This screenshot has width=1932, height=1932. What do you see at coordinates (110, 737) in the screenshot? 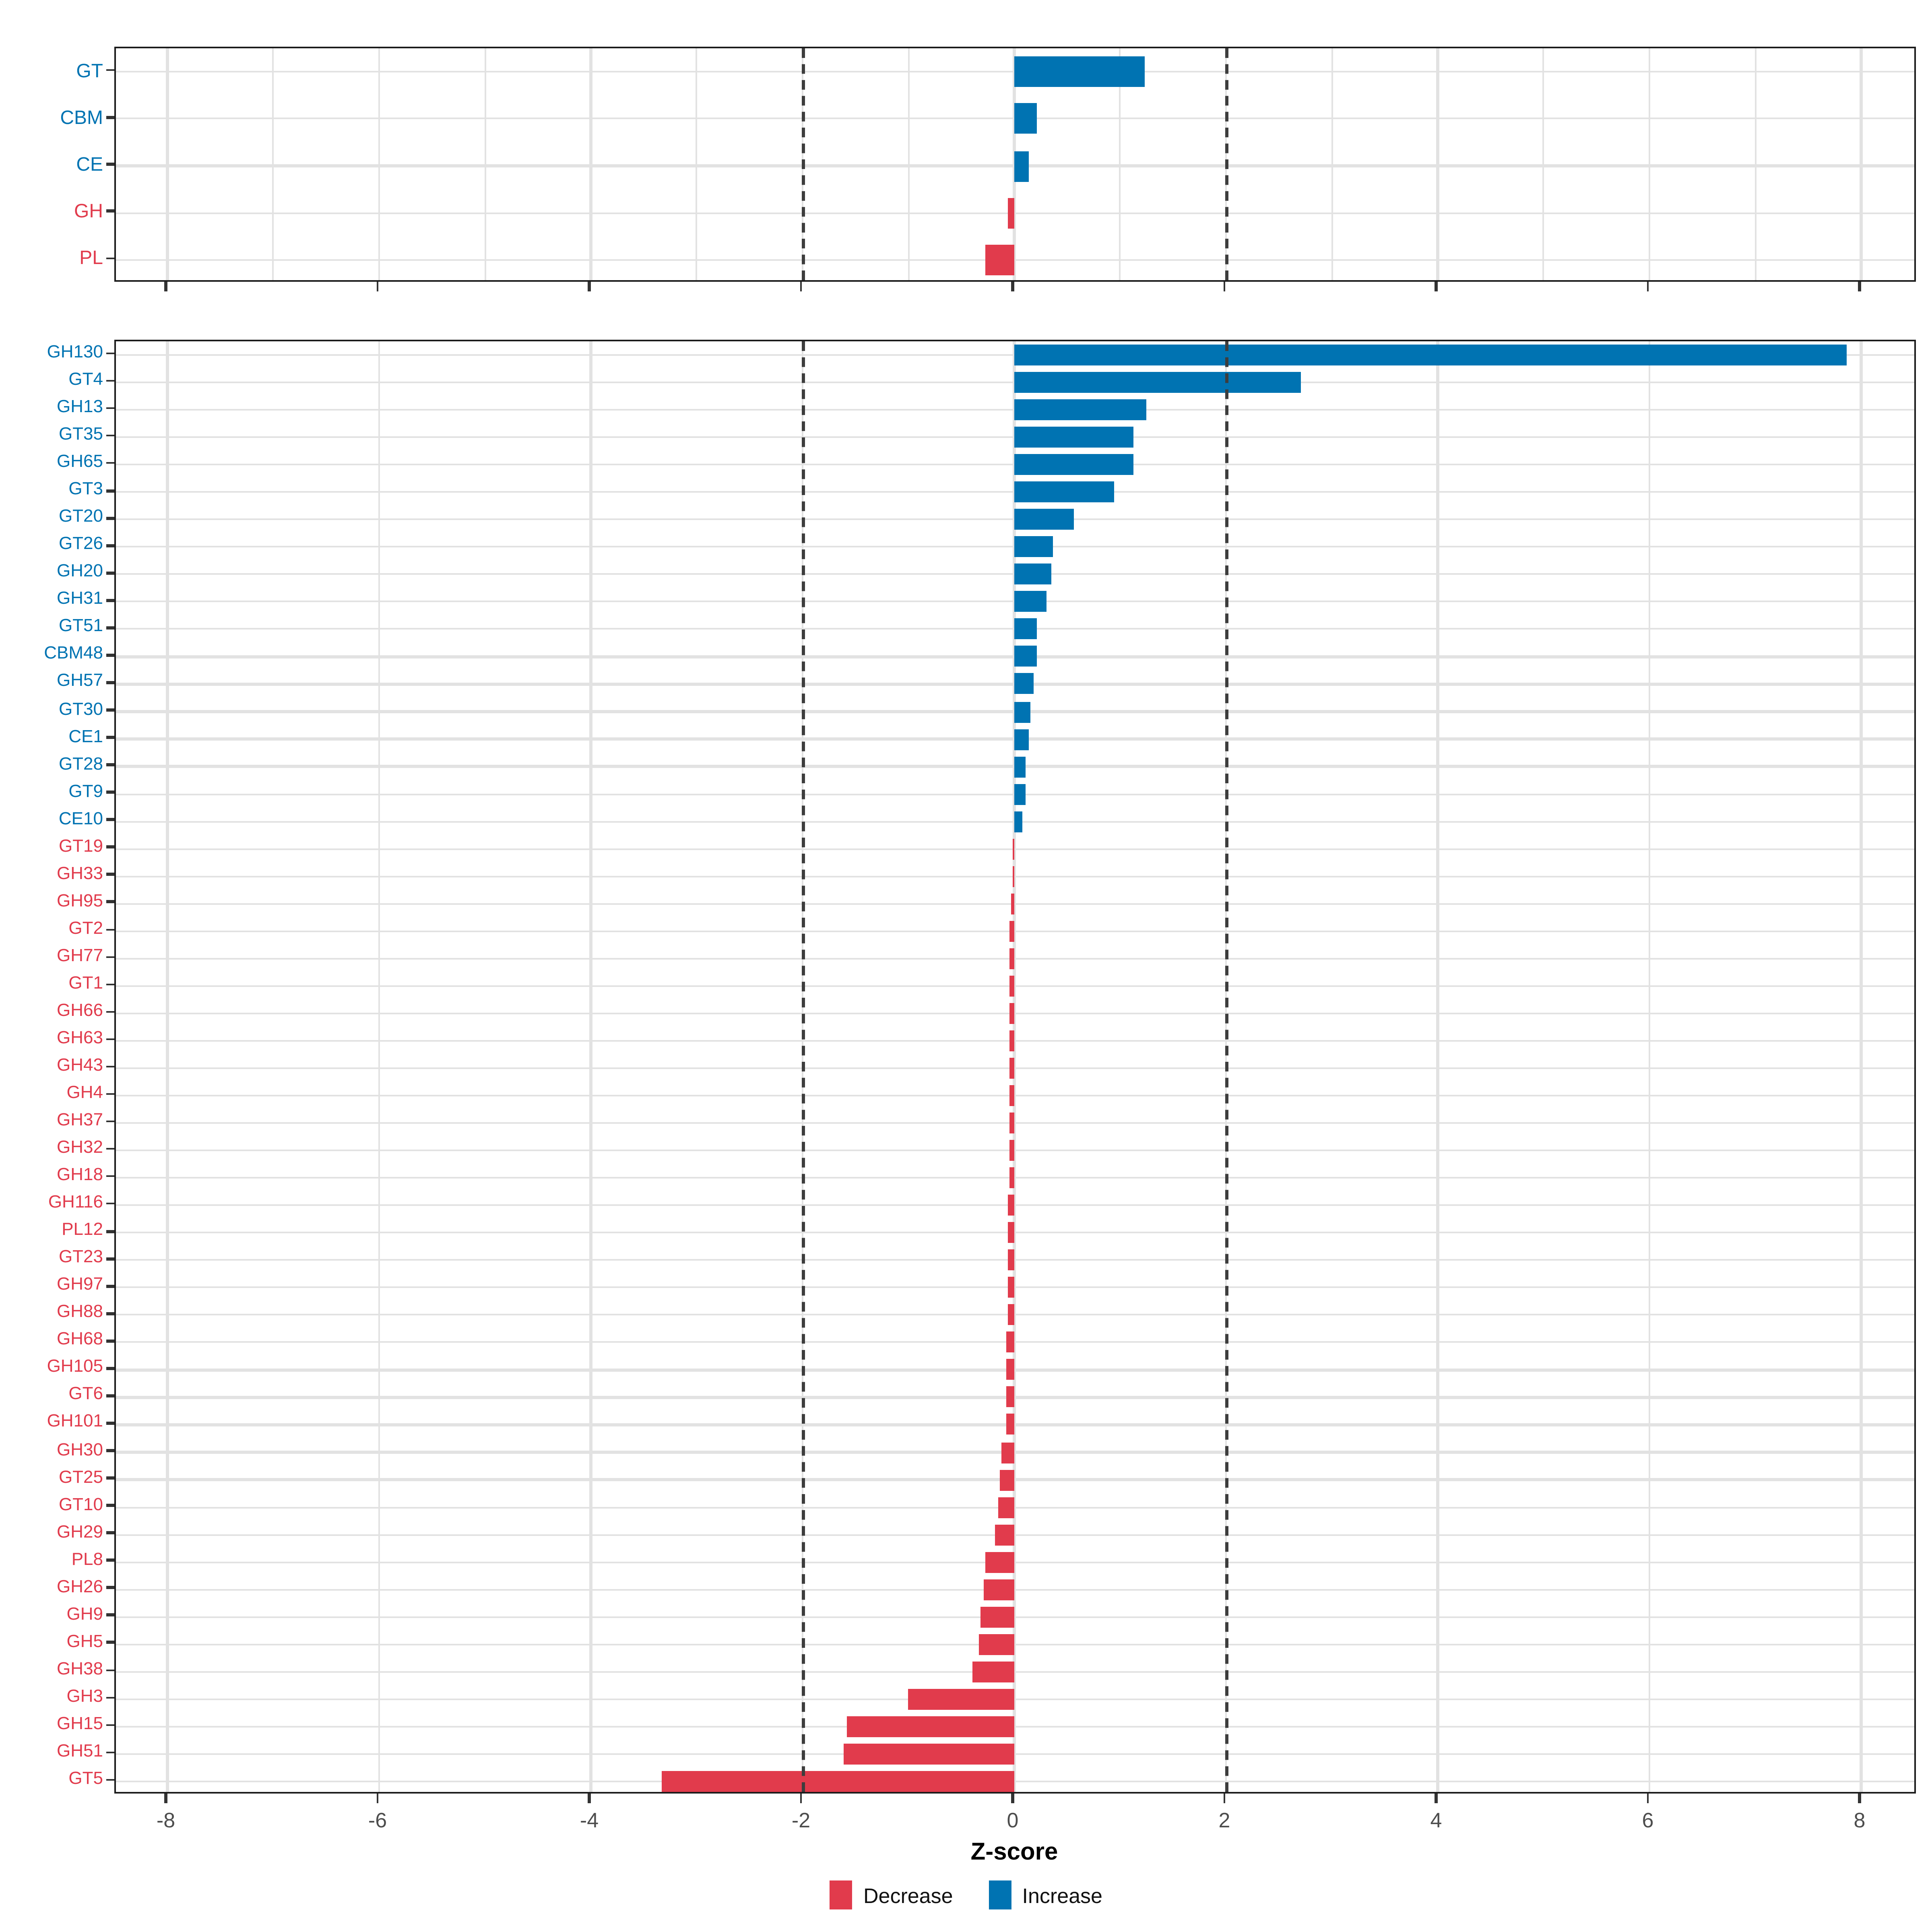
I see `y-tick-CE1` at bounding box center [110, 737].